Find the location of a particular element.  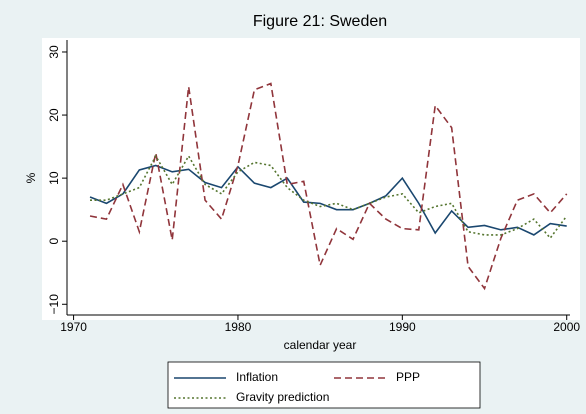

x-tick-label: 1970 is located at coordinates (73, 327).